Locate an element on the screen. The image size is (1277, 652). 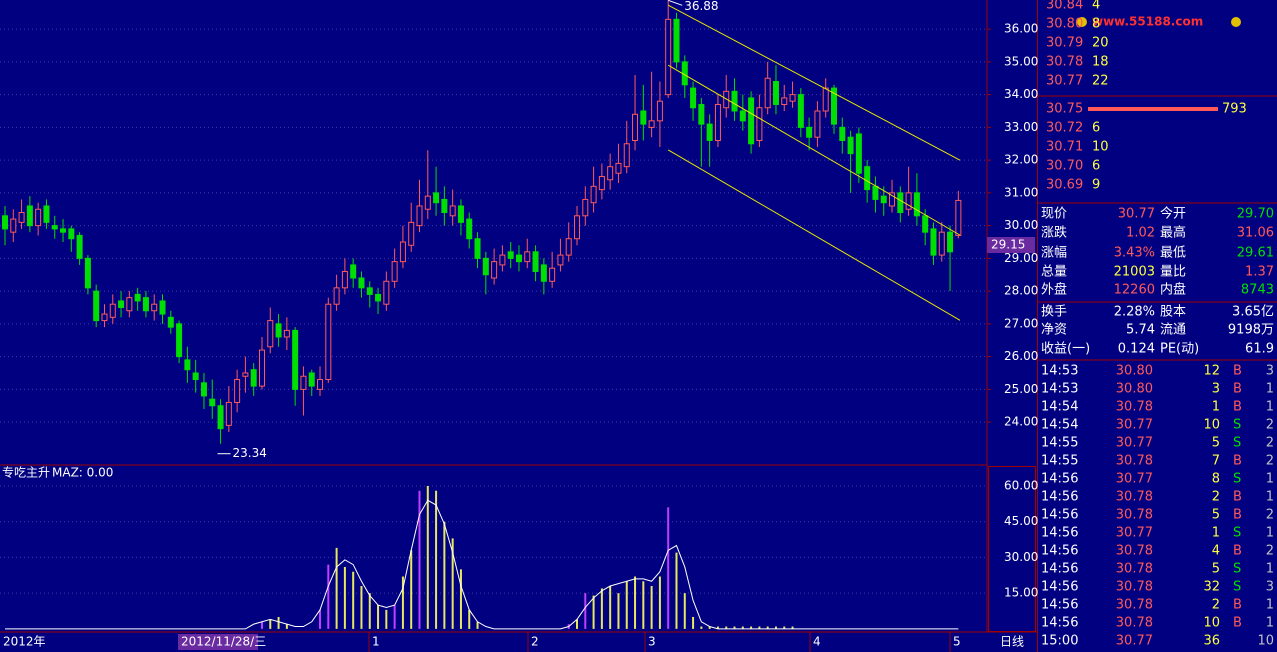
quote-value: 1.02 is located at coordinates (1140, 233).